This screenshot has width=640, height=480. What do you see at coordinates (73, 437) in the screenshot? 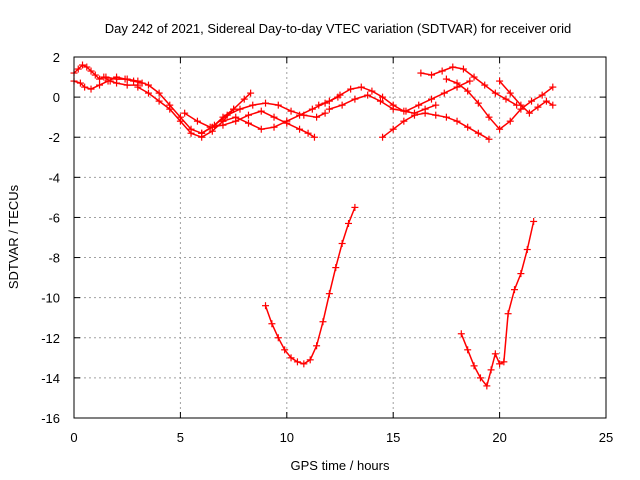
I see `x-tick-label: 0` at bounding box center [73, 437].